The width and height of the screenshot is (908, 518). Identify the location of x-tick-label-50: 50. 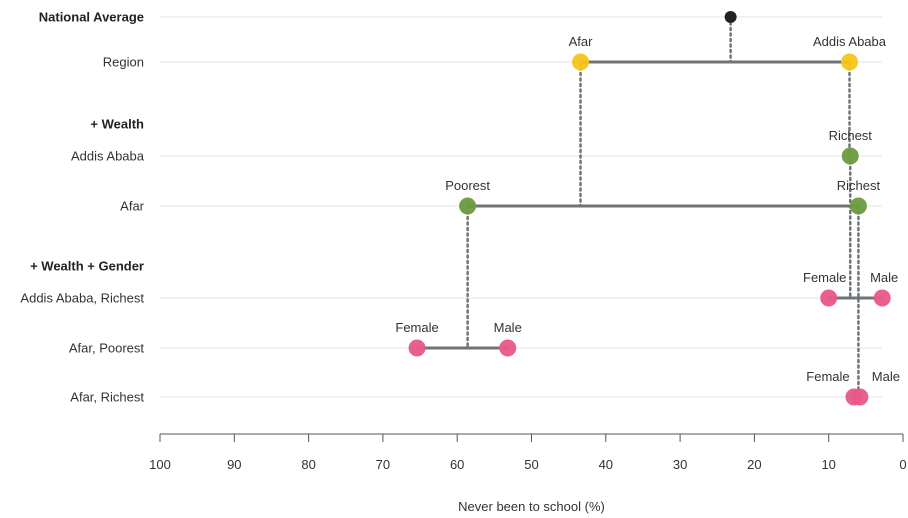
(531, 464).